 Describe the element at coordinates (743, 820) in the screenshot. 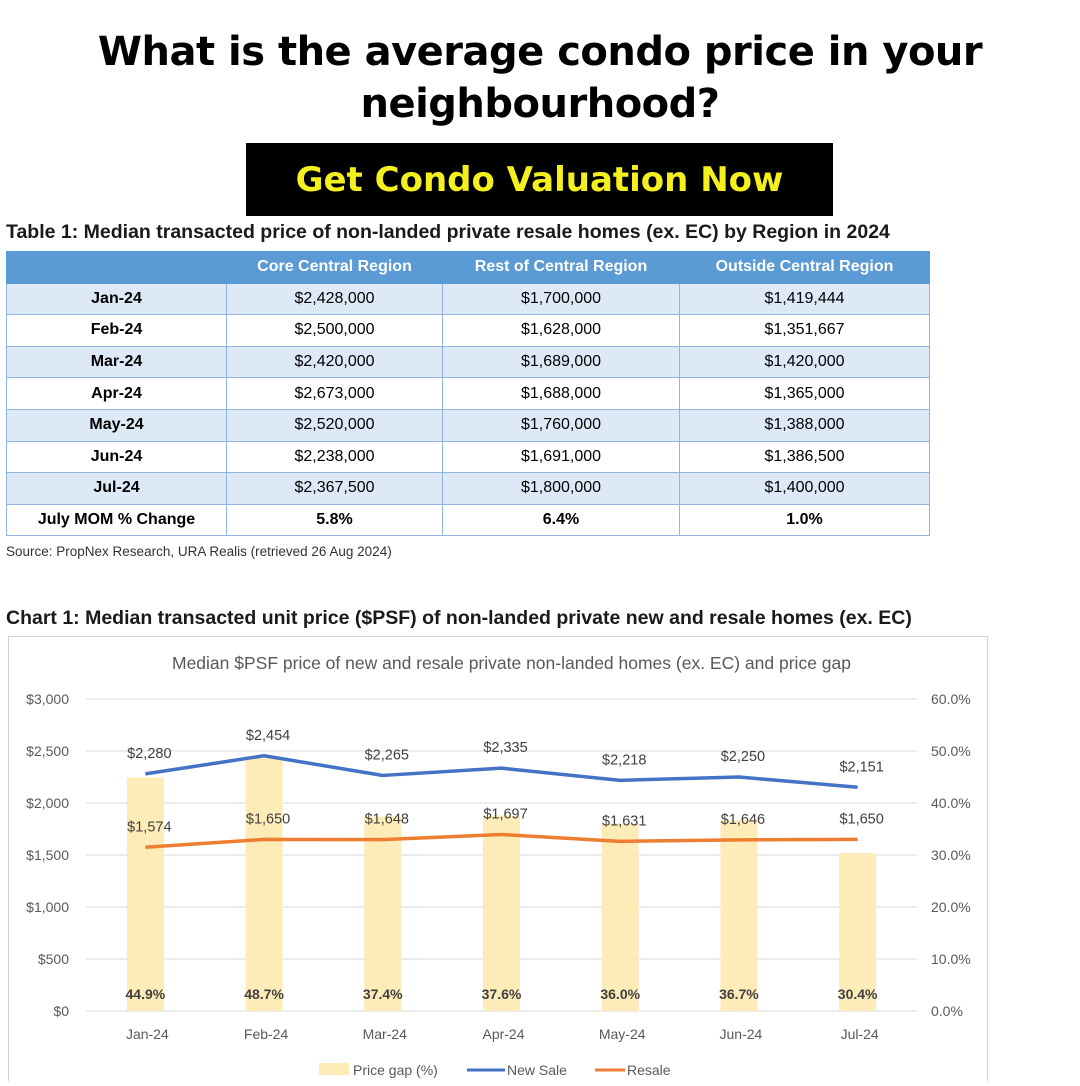

I see `resale-data-label: $1,646` at that location.